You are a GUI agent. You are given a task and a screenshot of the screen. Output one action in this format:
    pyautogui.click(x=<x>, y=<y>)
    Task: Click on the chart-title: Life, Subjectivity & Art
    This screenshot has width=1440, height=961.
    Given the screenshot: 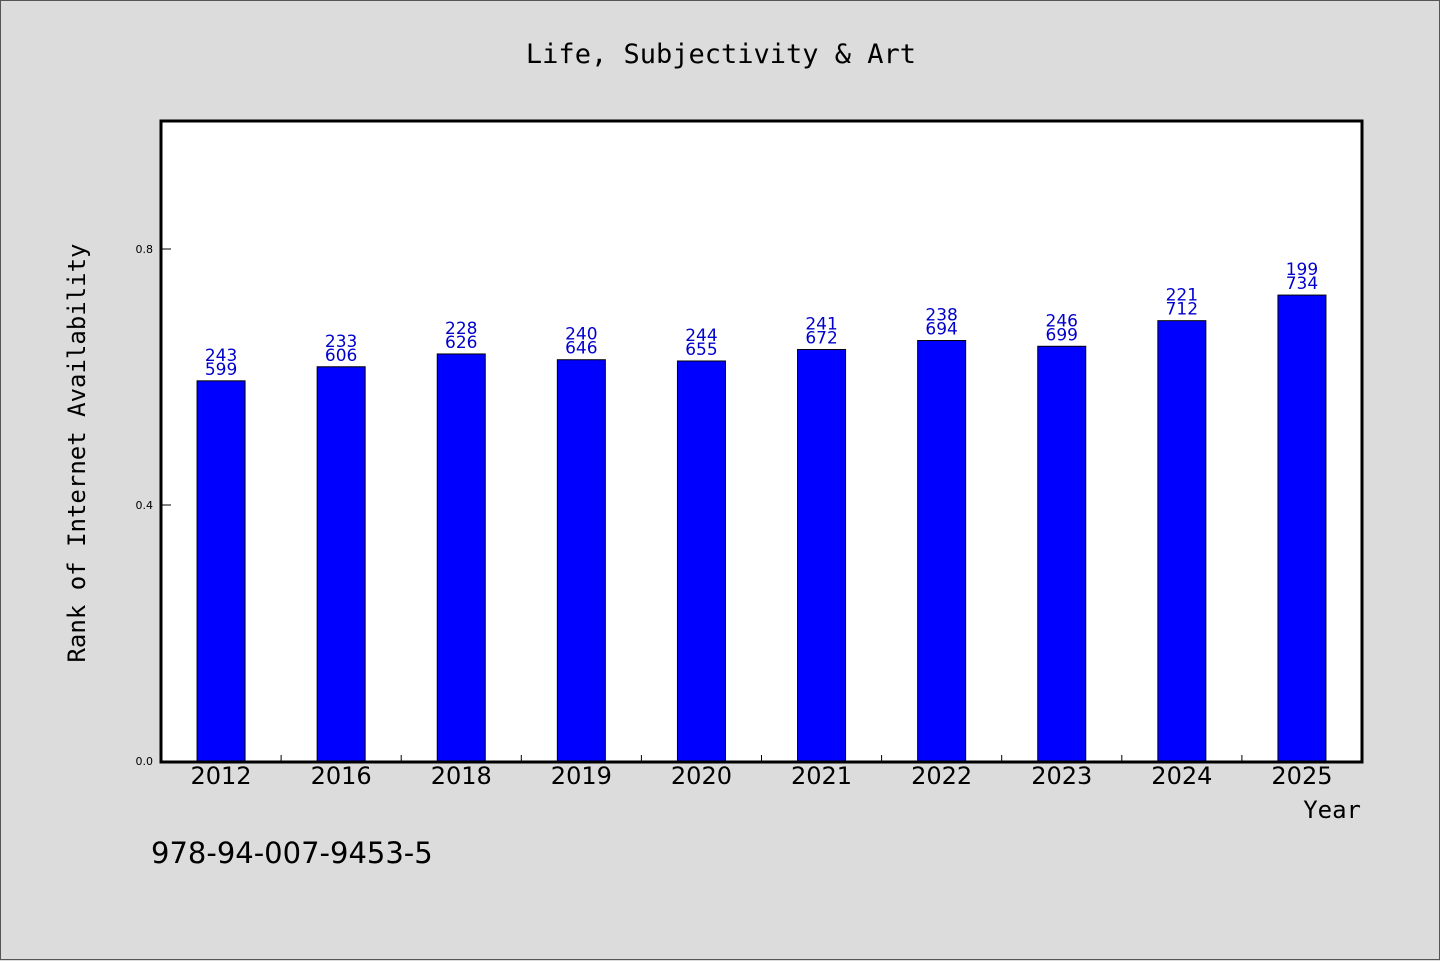 What is the action you would take?
    pyautogui.click(x=721, y=54)
    